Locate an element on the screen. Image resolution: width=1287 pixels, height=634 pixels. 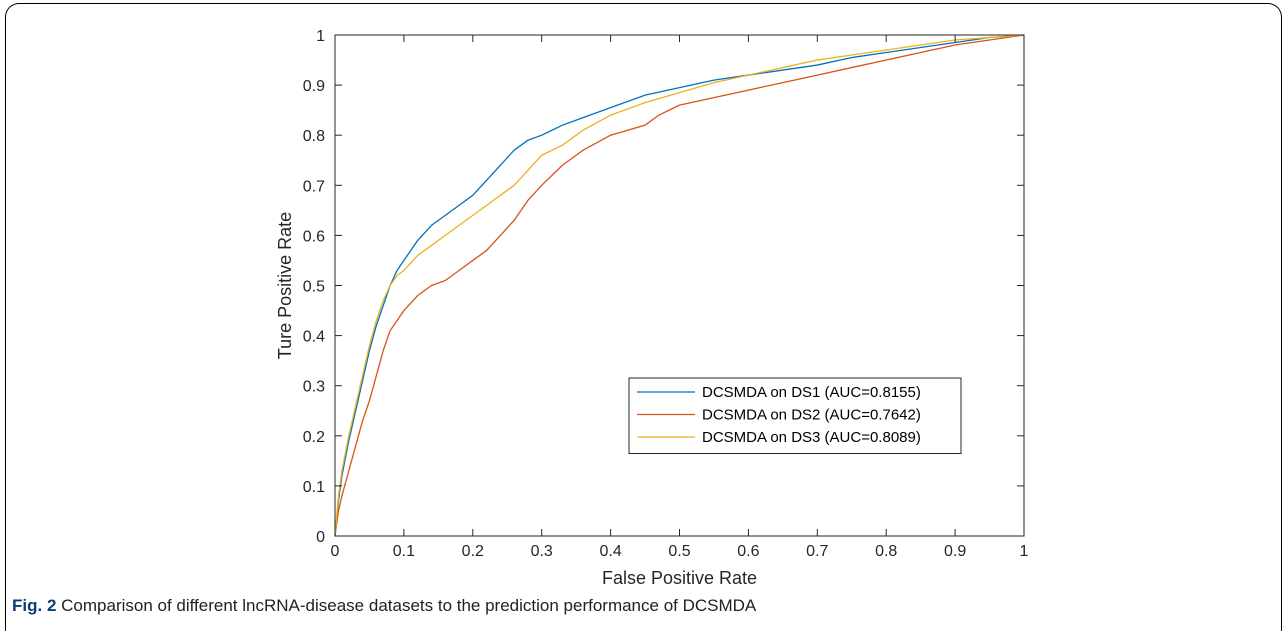
x-tick-label: 0.5 is located at coordinates (679, 551).